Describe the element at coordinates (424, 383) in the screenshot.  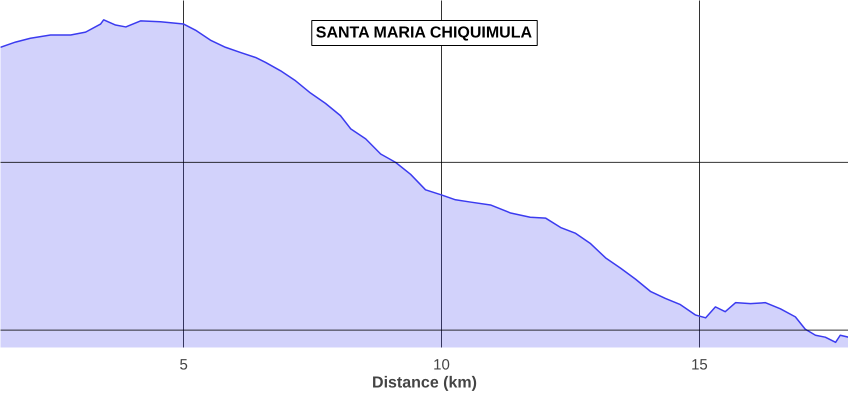
I see `x-axis-title: Distance (km)` at that location.